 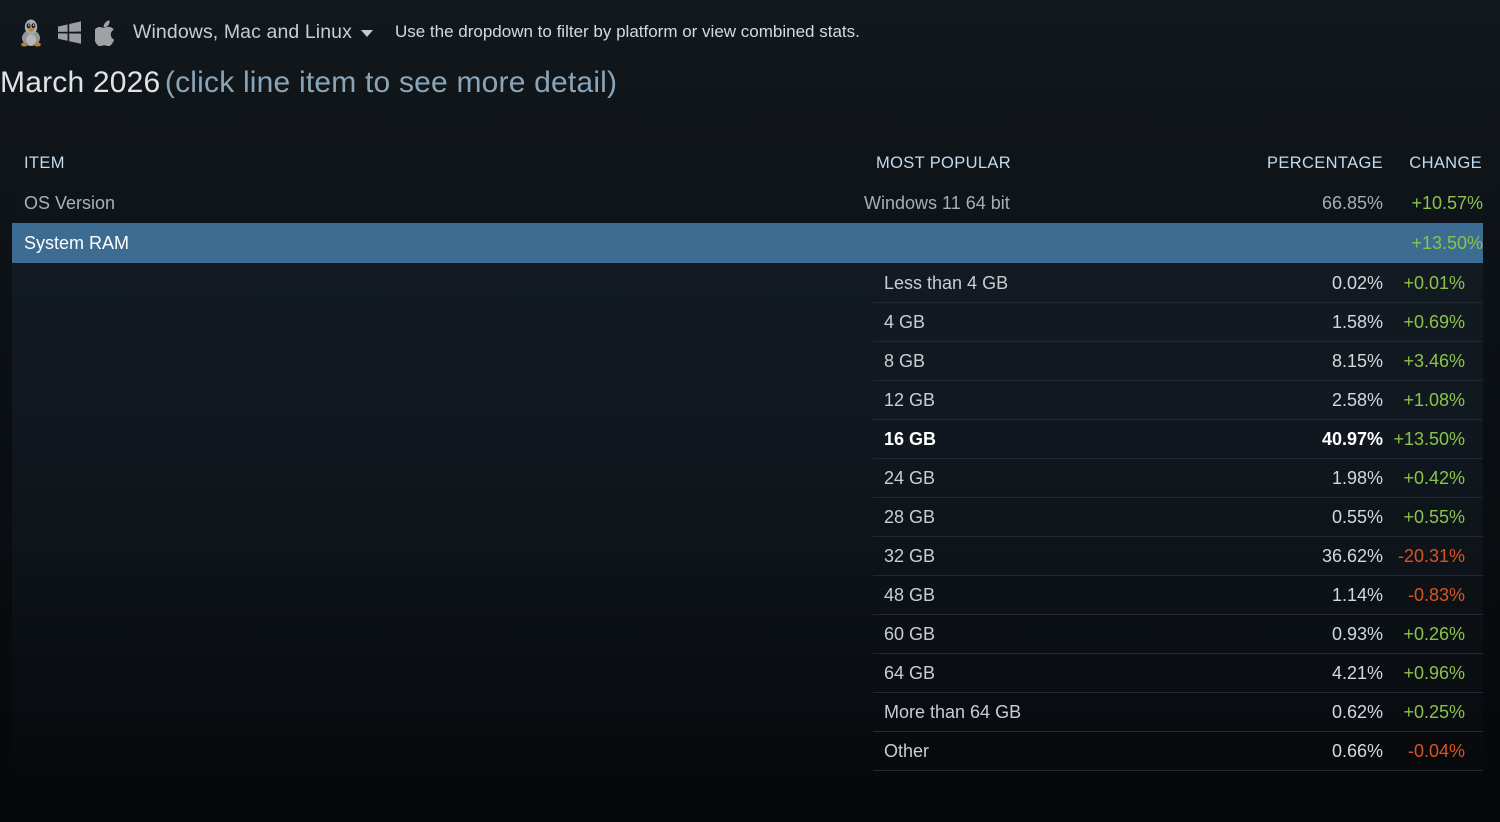 What do you see at coordinates (1357, 321) in the screenshot?
I see `detail-row-percentage: 1.58%` at bounding box center [1357, 321].